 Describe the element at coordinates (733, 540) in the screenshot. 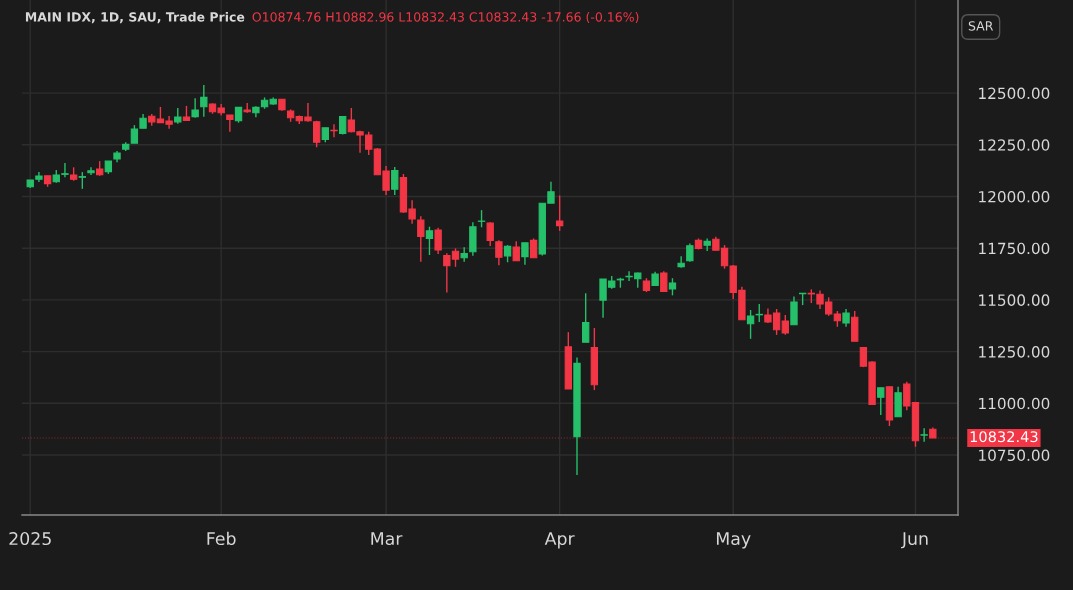

I see `x-tick-label: May` at that location.